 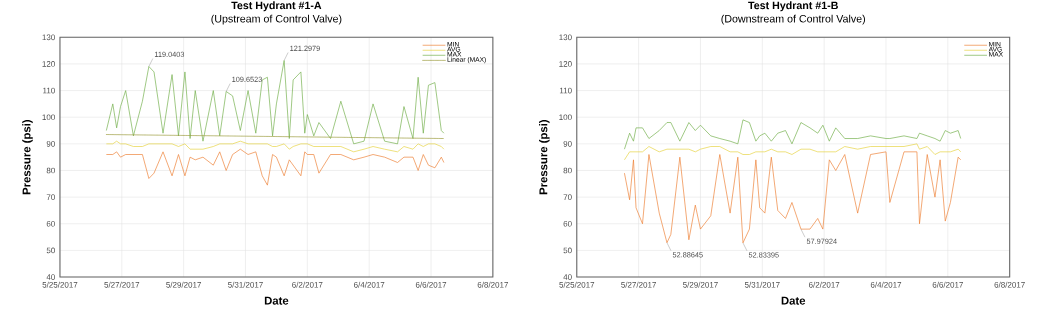 I want to click on chart-subtitle: (Upstream of Control Valve), so click(x=276, y=19).